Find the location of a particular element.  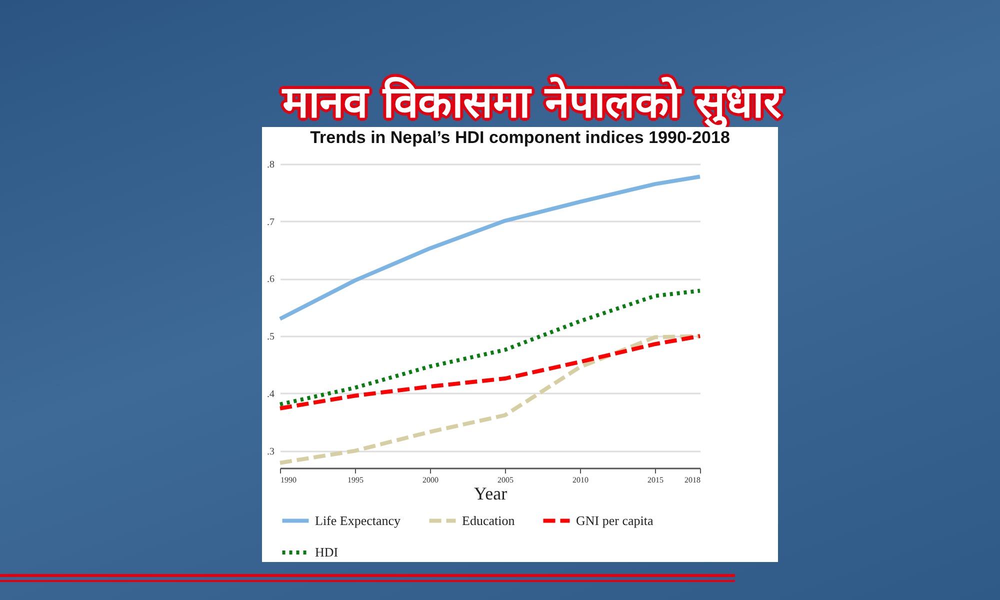

x-tick-label: 2015 is located at coordinates (656, 480).